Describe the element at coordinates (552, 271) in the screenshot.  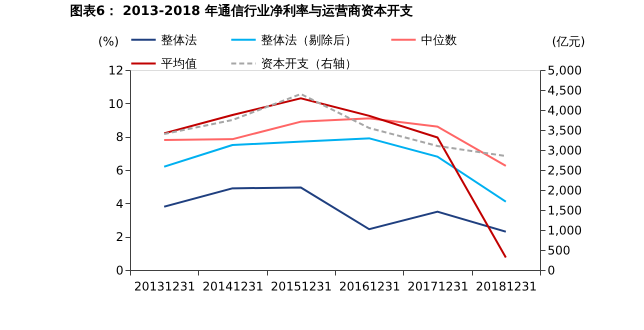
I see `y2-tick-label: 0` at that location.